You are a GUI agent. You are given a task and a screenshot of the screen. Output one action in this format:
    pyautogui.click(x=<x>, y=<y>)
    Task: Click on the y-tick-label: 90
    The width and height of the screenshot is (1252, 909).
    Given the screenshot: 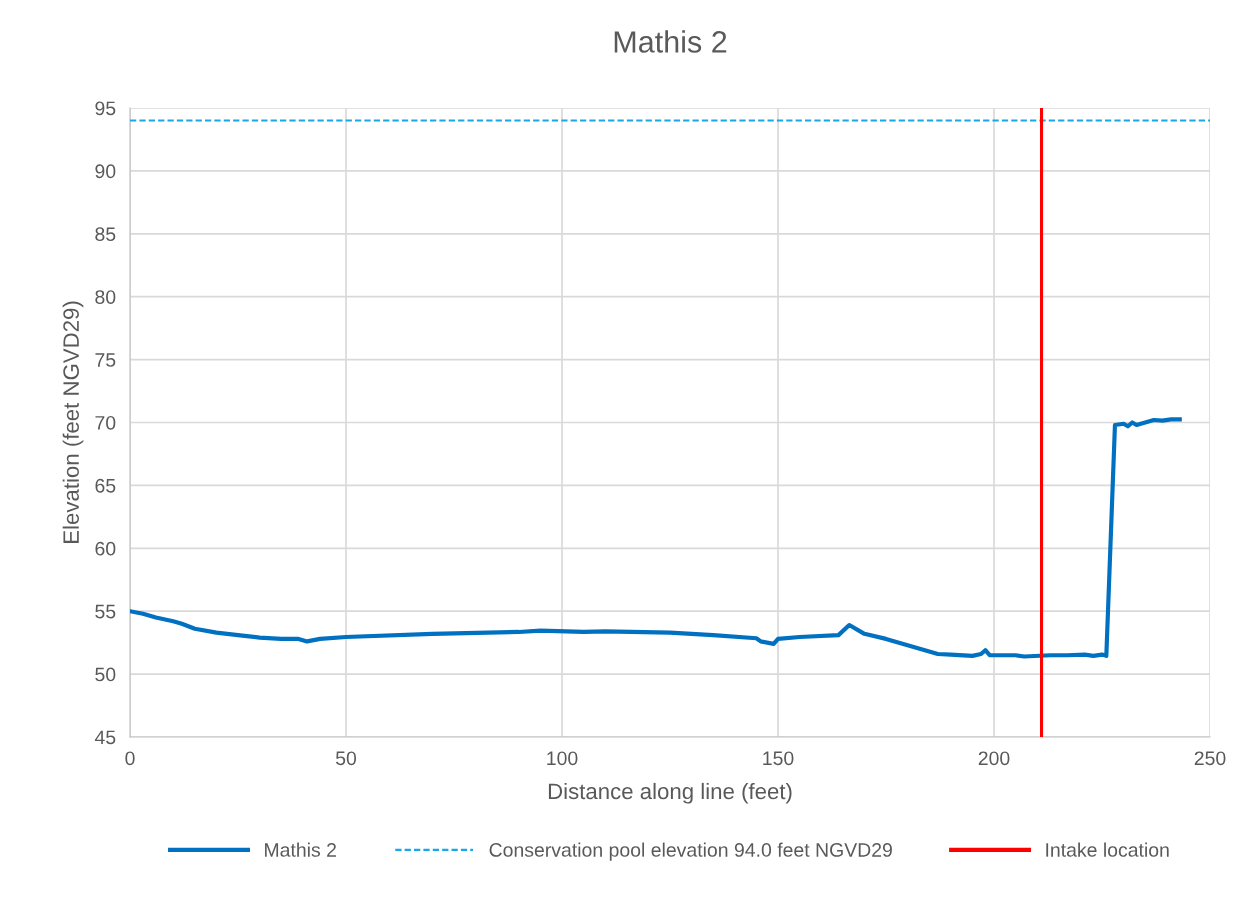 What is the action you would take?
    pyautogui.click(x=105, y=171)
    